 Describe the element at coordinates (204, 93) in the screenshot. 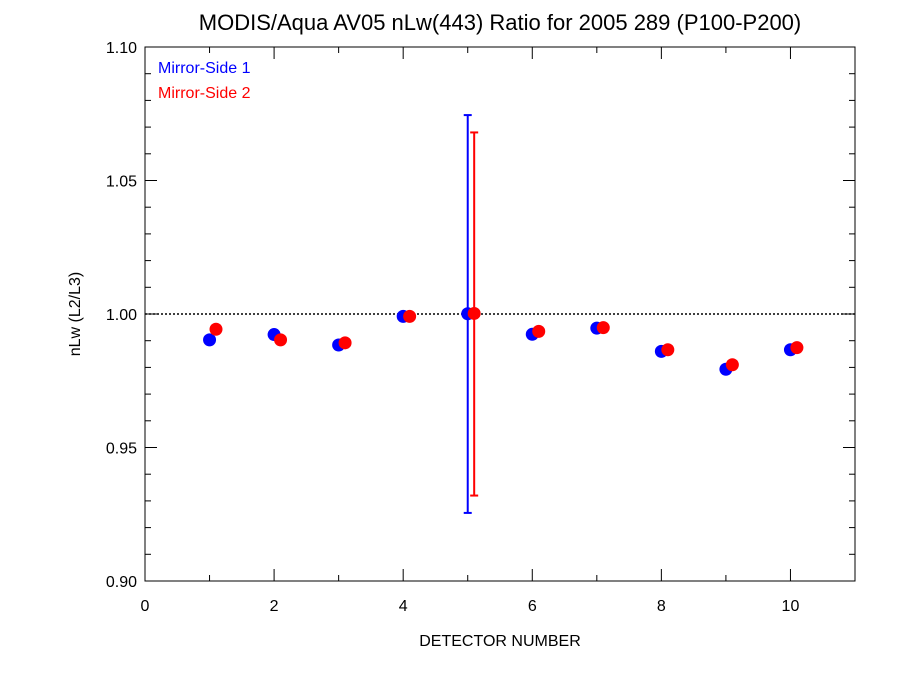

I see `legend-series-2: Mirror-Side 2` at that location.